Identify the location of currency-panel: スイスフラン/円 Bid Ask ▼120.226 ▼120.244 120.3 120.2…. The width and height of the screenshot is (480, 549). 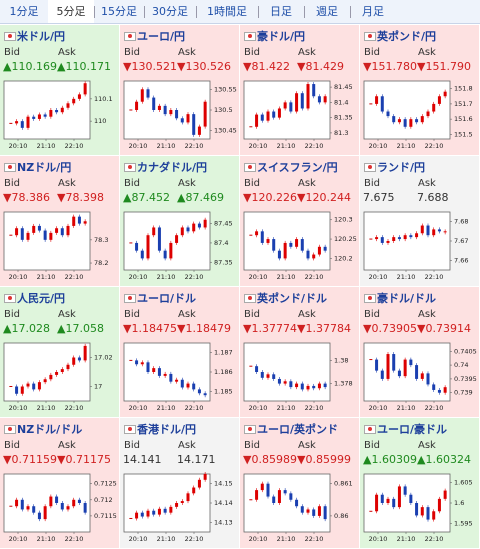
(299, 221).